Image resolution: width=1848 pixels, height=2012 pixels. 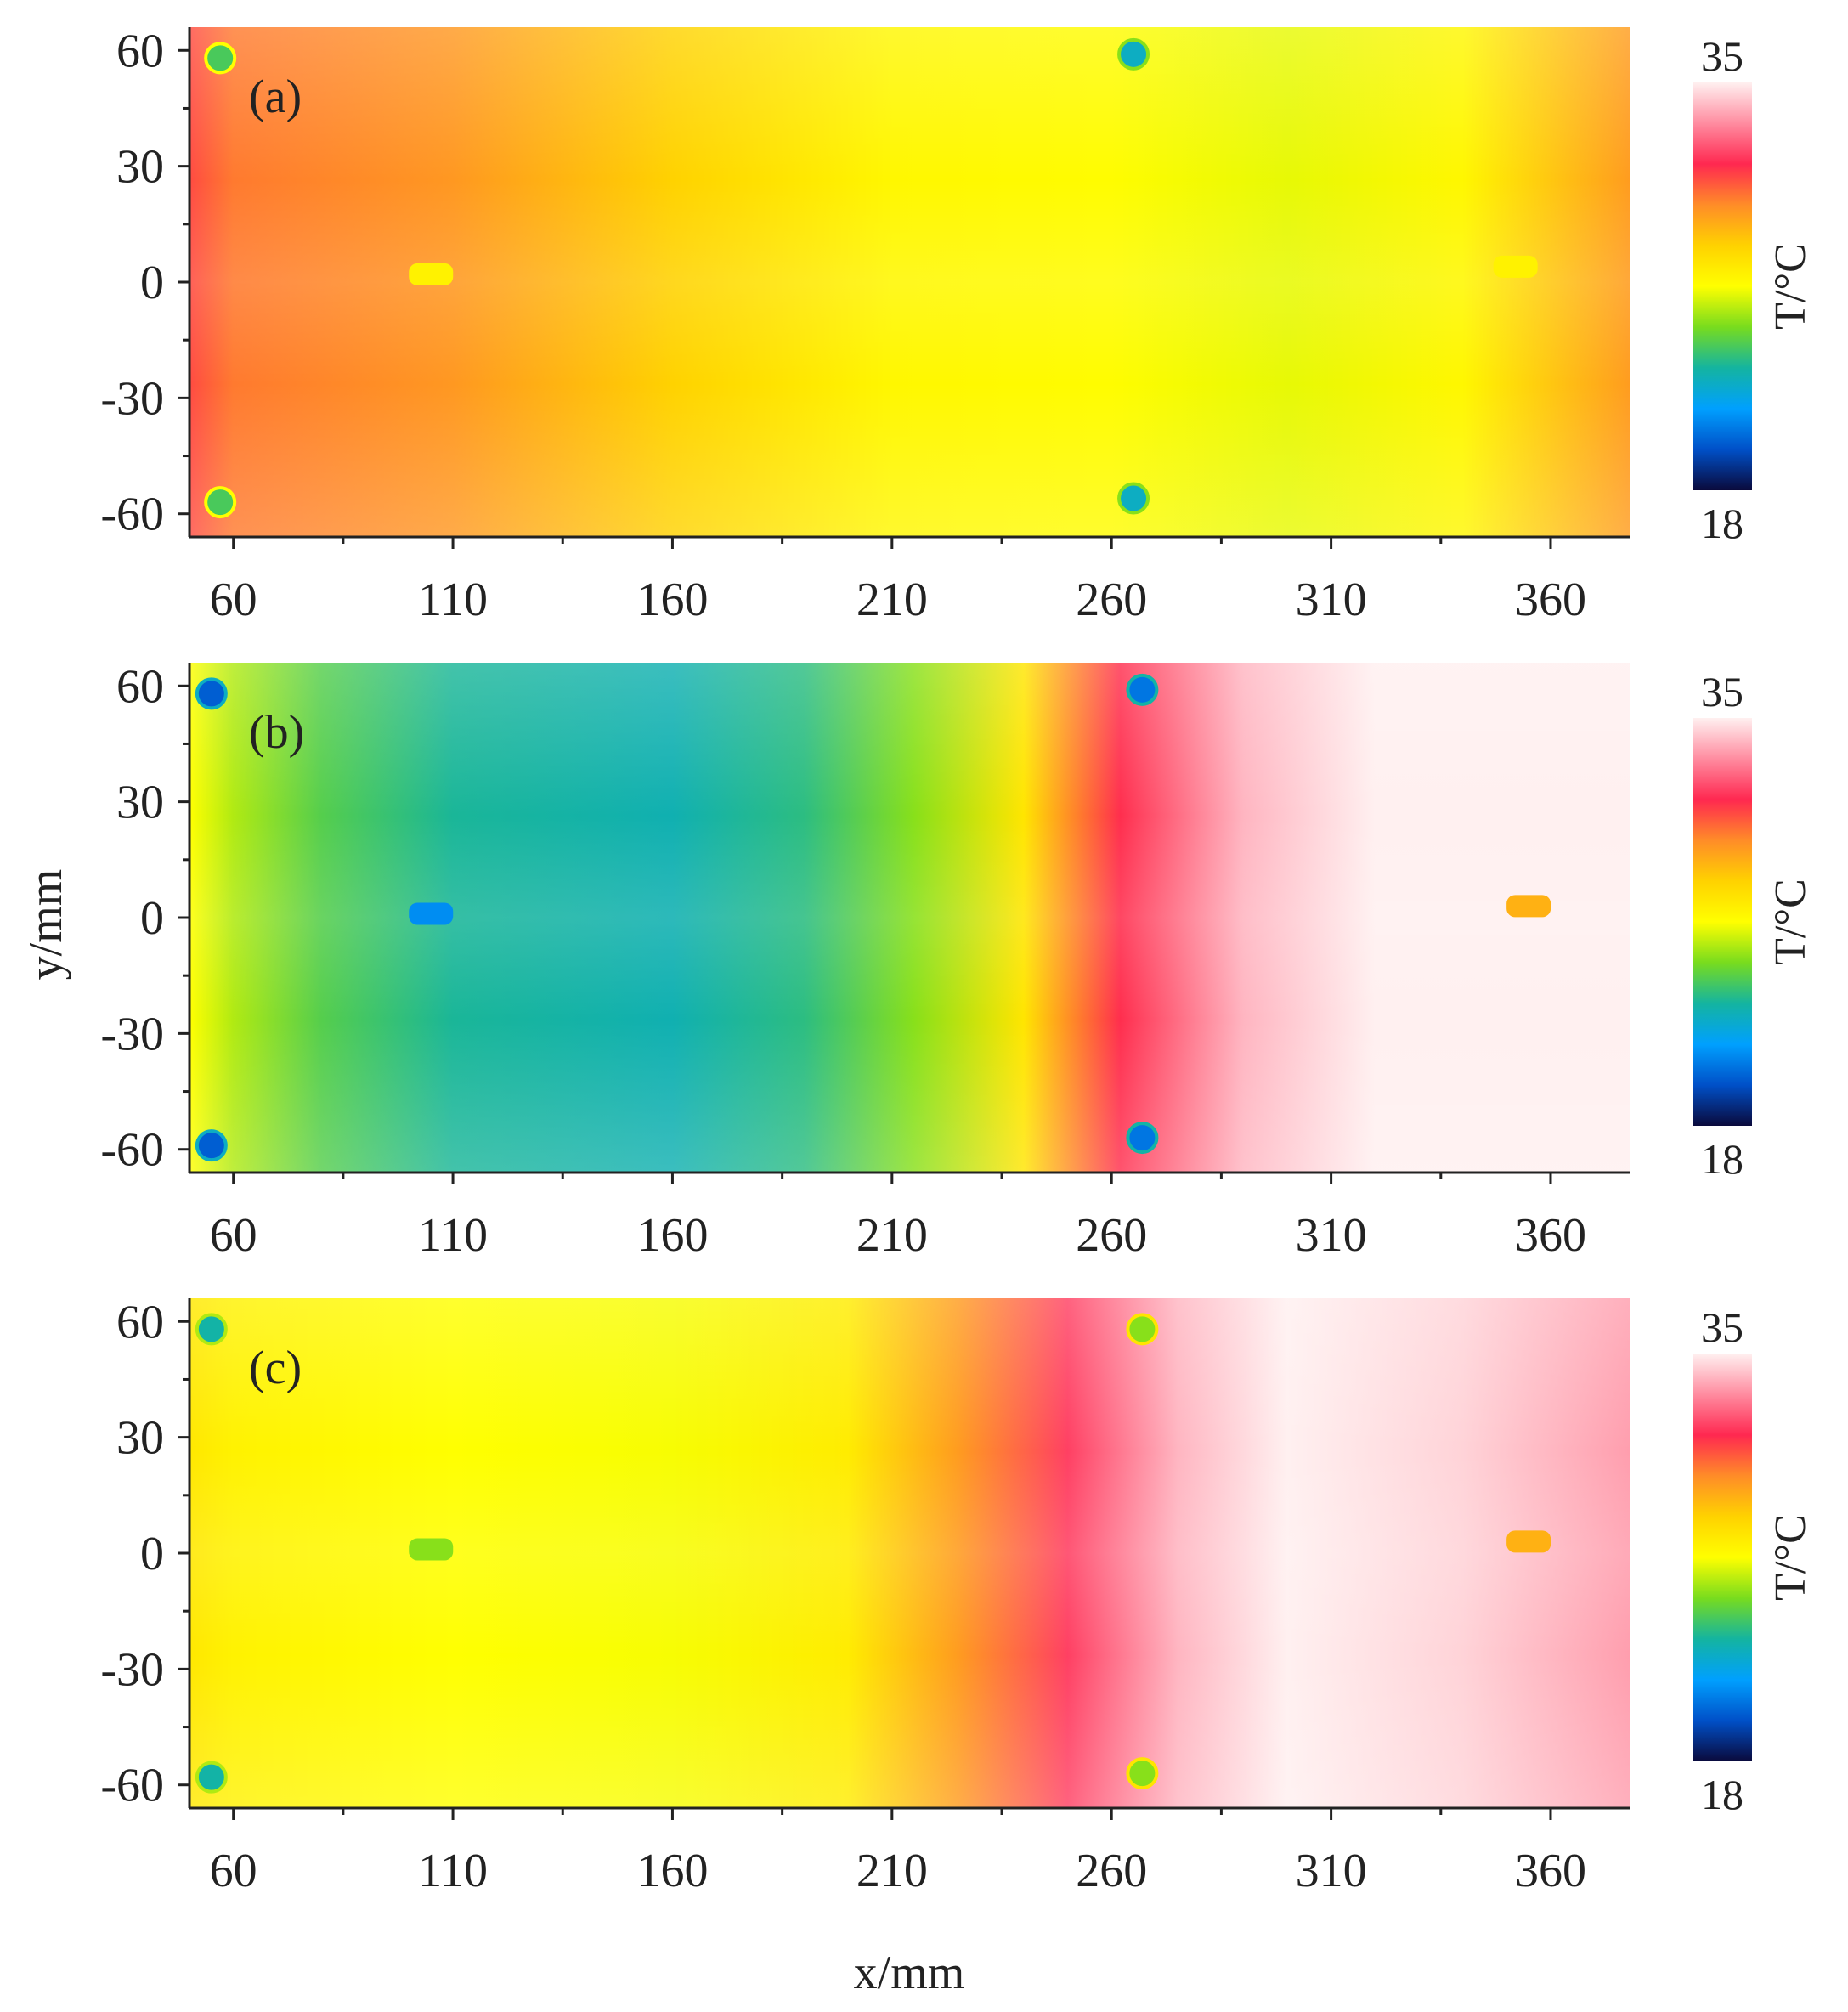 What do you see at coordinates (275, 97) in the screenshot?
I see `panel-label: (a)` at bounding box center [275, 97].